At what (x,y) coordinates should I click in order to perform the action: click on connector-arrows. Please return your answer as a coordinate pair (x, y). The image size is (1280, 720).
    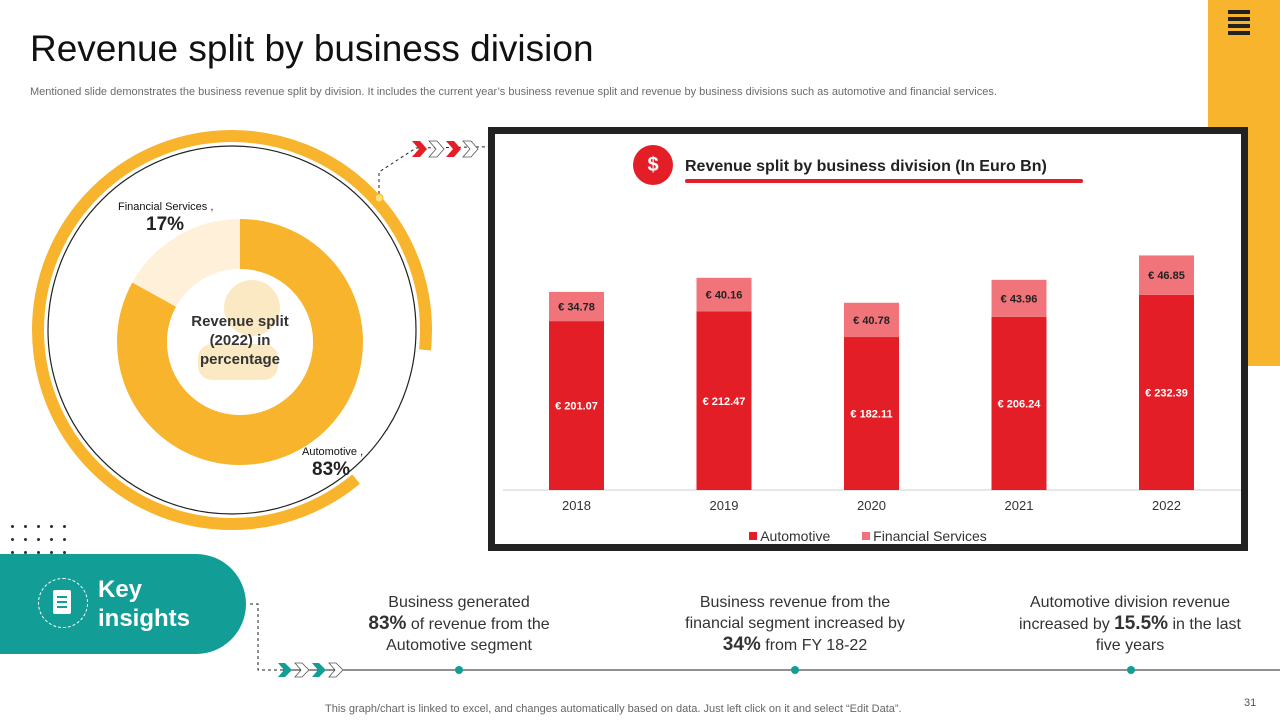
    Looking at the image, I should click on (456, 171).